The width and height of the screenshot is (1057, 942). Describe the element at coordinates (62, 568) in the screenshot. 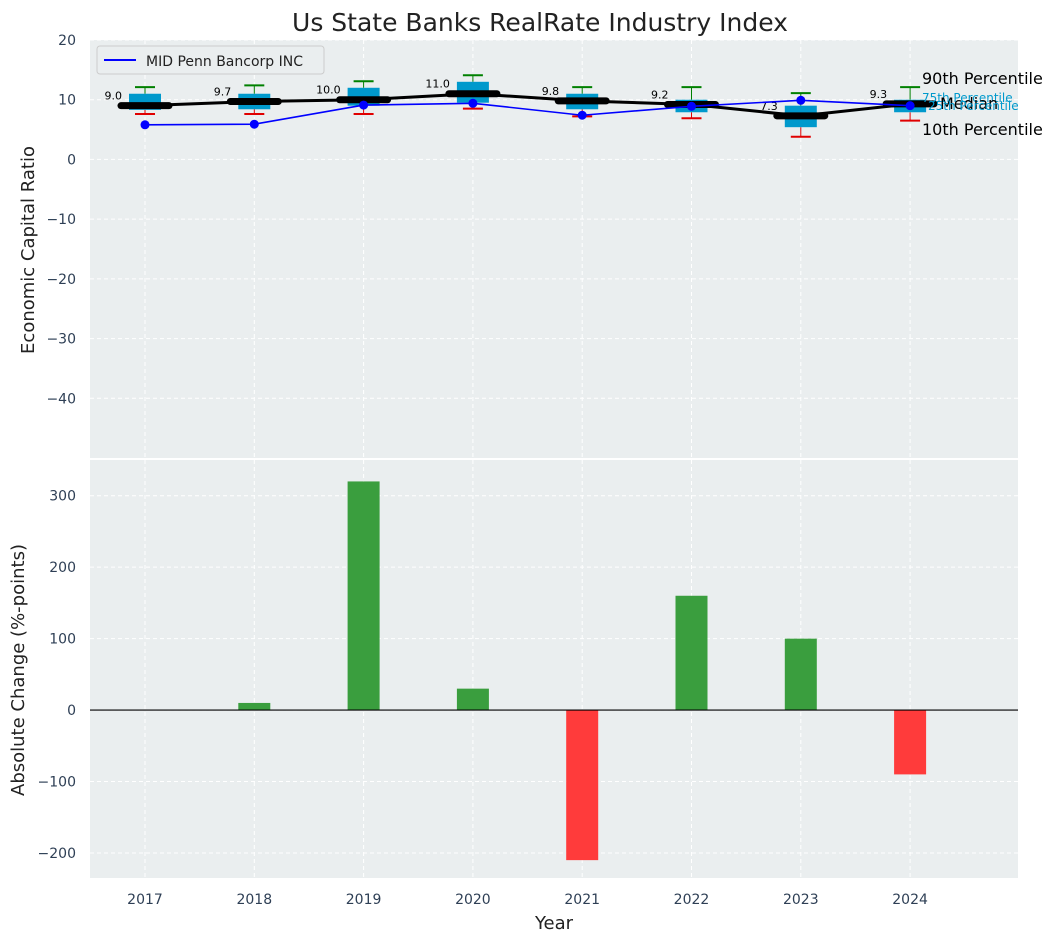

I see `bottom-y-tick-label: 200` at that location.